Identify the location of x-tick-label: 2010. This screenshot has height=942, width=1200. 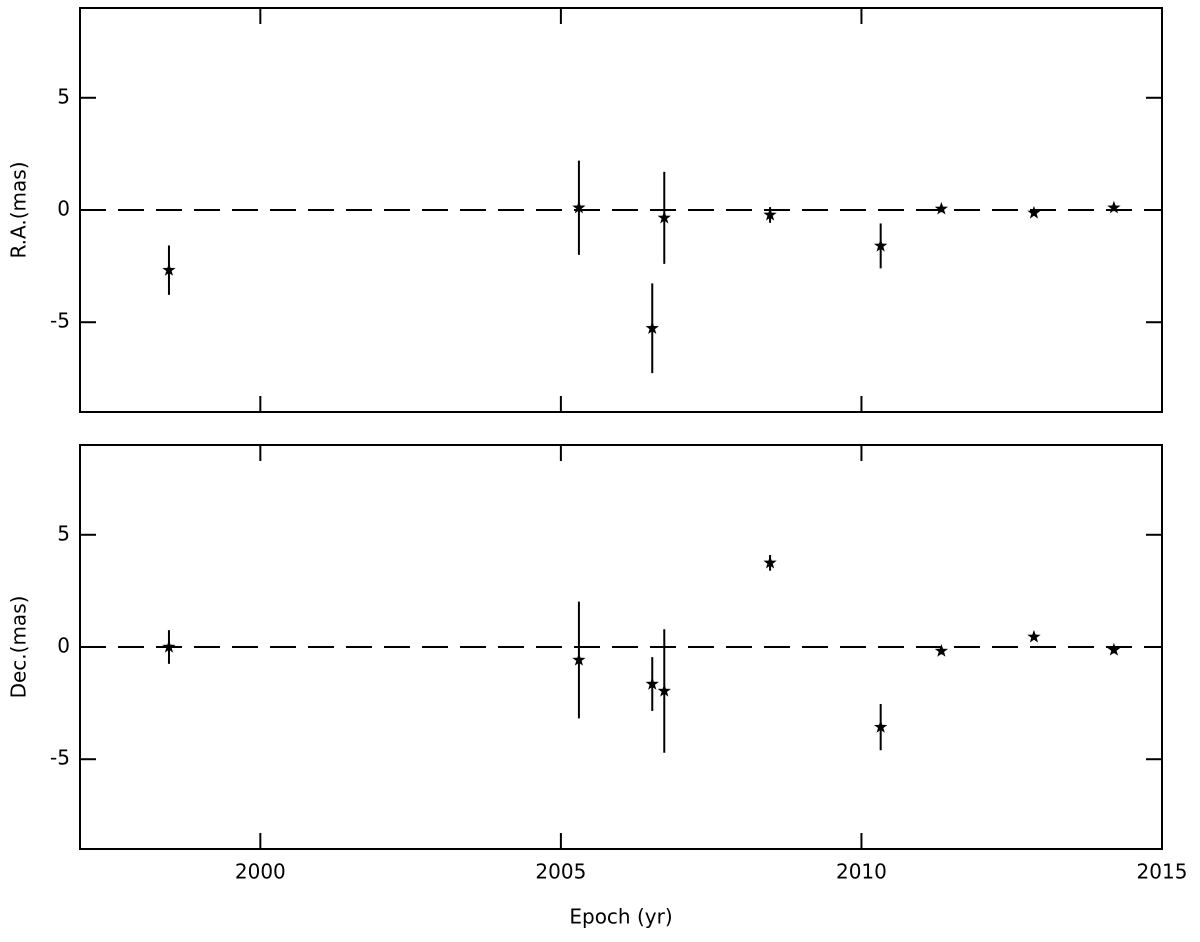
(861, 872).